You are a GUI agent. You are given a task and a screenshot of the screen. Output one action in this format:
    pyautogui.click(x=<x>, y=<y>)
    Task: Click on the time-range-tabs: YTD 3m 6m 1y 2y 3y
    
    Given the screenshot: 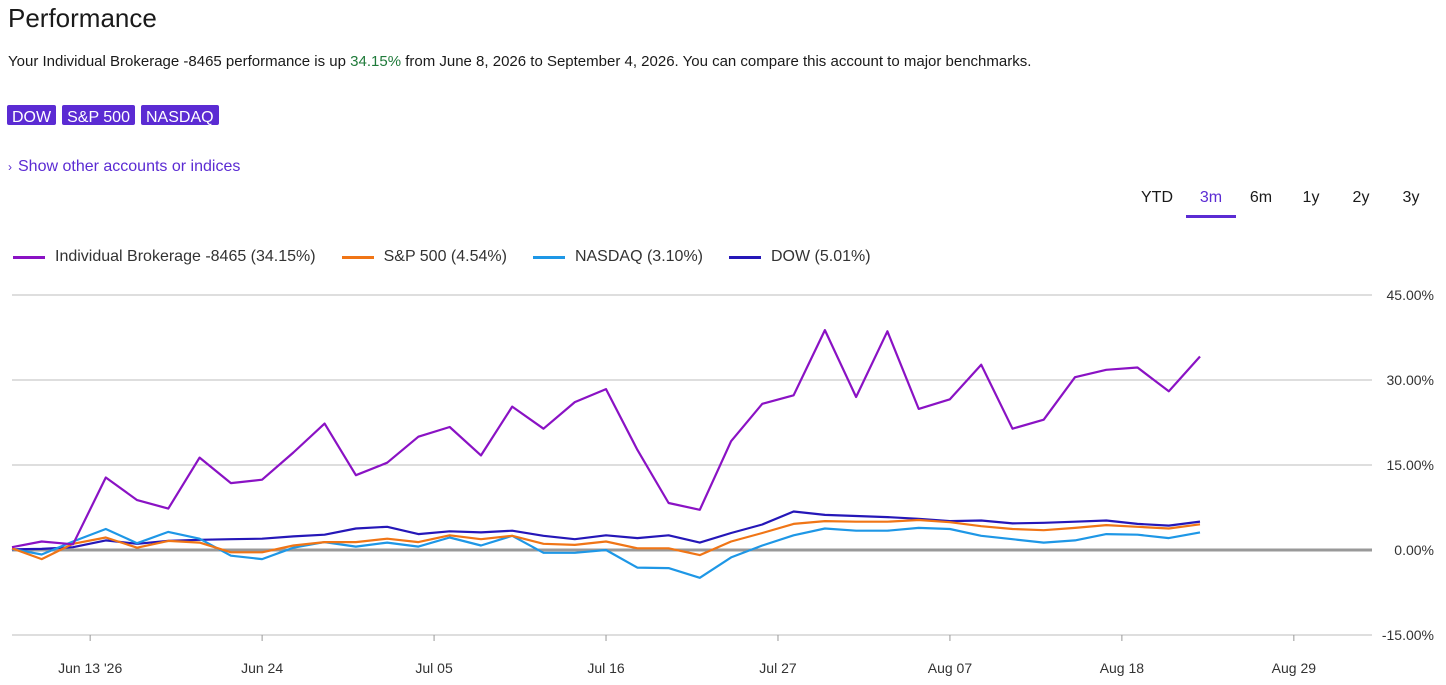 What is the action you would take?
    pyautogui.click(x=1282, y=202)
    